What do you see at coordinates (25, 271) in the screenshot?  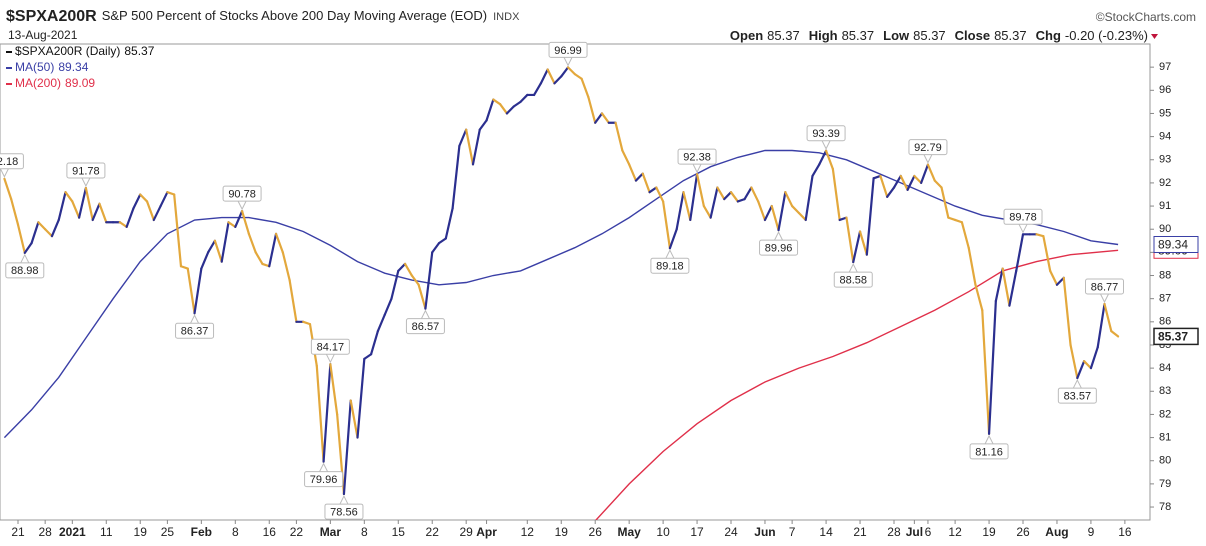 I see `annotation-label: 88.98` at bounding box center [25, 271].